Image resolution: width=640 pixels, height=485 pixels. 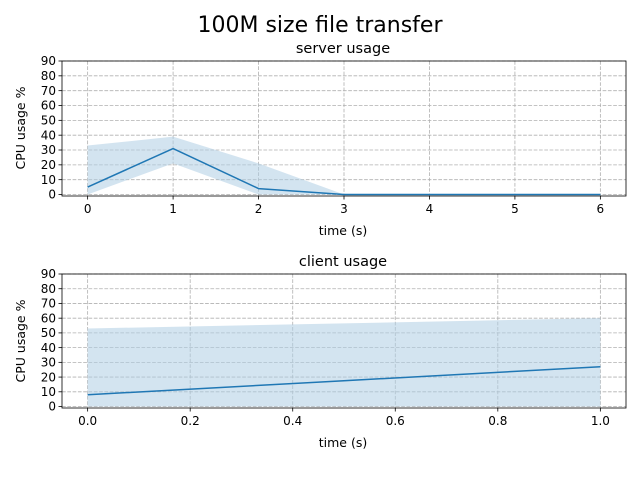 What do you see at coordinates (87, 421) in the screenshot?
I see `x-tick-label: 0.0` at bounding box center [87, 421].